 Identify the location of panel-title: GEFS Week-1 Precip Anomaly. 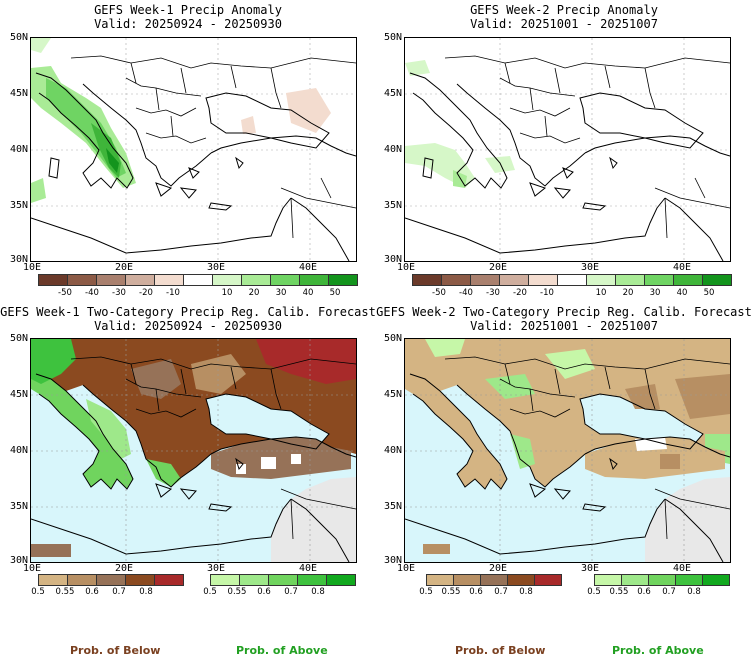
(188, 10).